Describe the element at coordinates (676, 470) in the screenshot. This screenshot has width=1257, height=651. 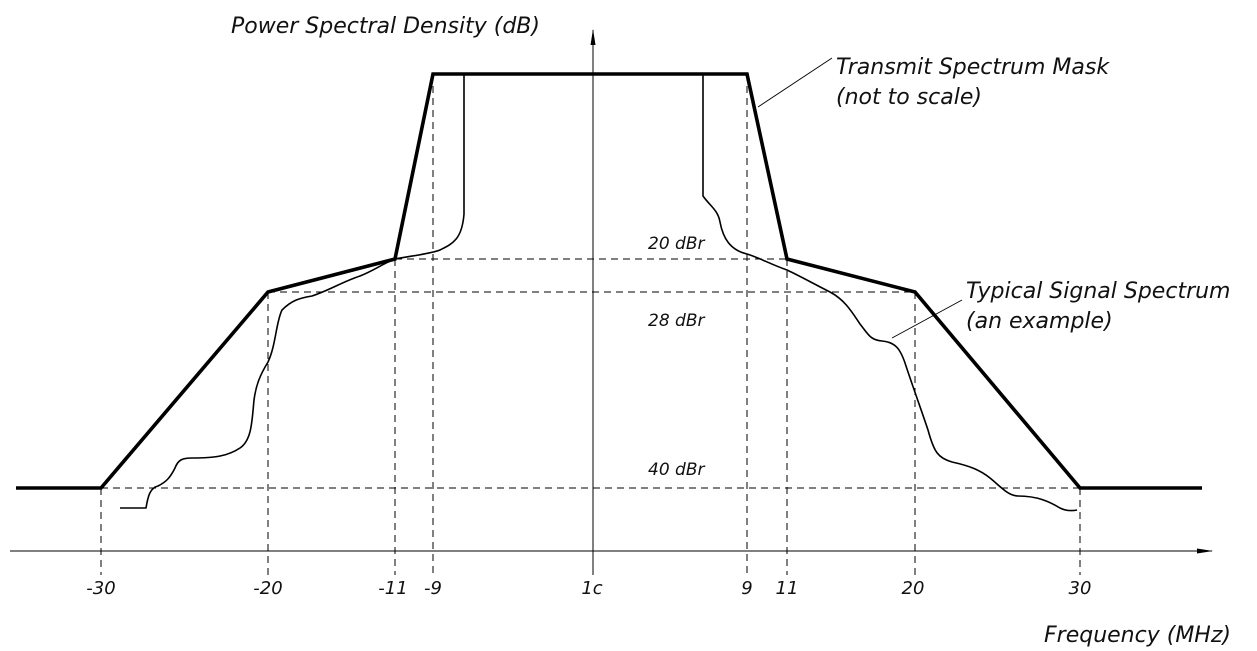
I see `level-label-40dbr: 40 dBr` at that location.